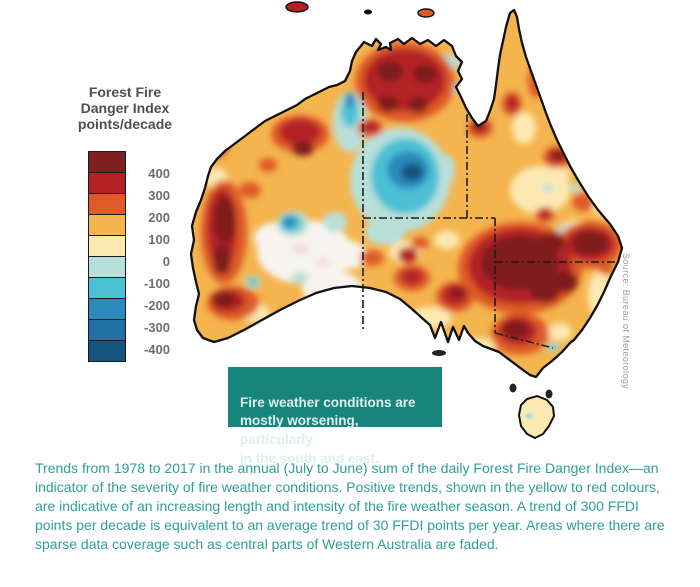 Image resolution: width=700 pixels, height=587 pixels. Describe the element at coordinates (156, 283) in the screenshot. I see `legend-tick-label: -100` at that location.